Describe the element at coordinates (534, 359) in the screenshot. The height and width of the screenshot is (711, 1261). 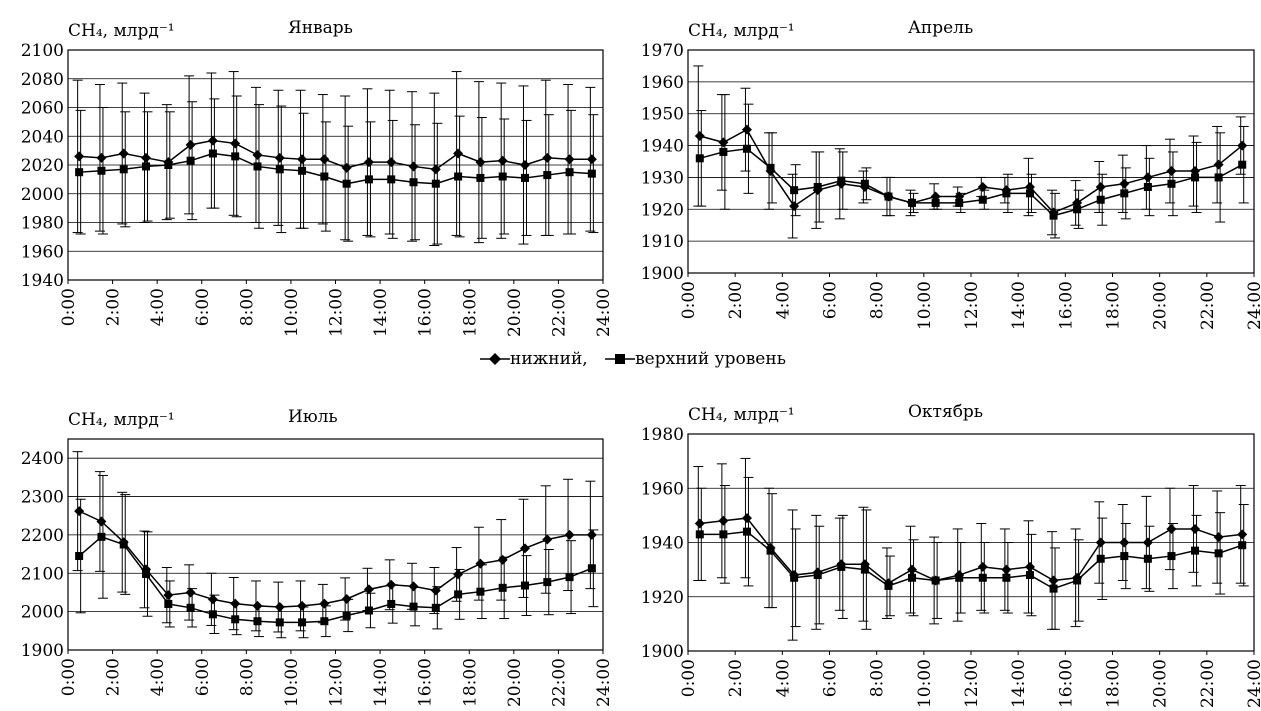
I see `legend-item-lower: нижний,` at that location.